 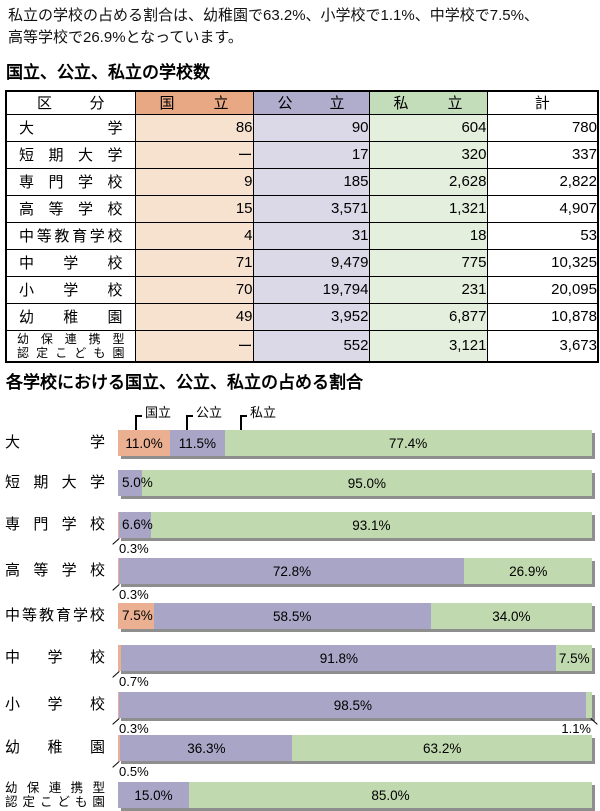 What do you see at coordinates (70, 235) in the screenshot?
I see `cell-category: 中等教育学校` at bounding box center [70, 235].